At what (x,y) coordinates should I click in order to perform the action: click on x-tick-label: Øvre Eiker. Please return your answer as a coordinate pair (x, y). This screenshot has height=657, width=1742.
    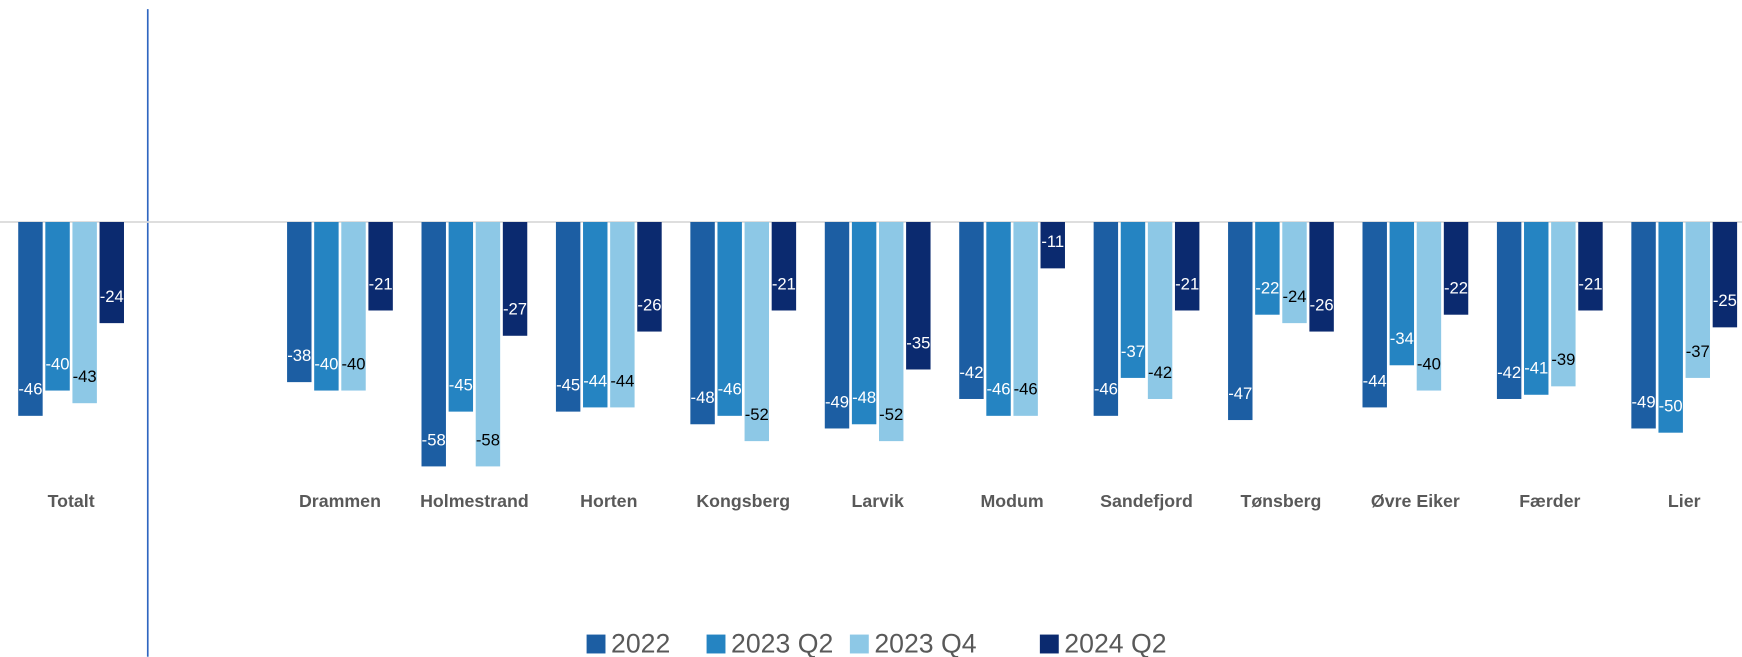
    Looking at the image, I should click on (1415, 501).